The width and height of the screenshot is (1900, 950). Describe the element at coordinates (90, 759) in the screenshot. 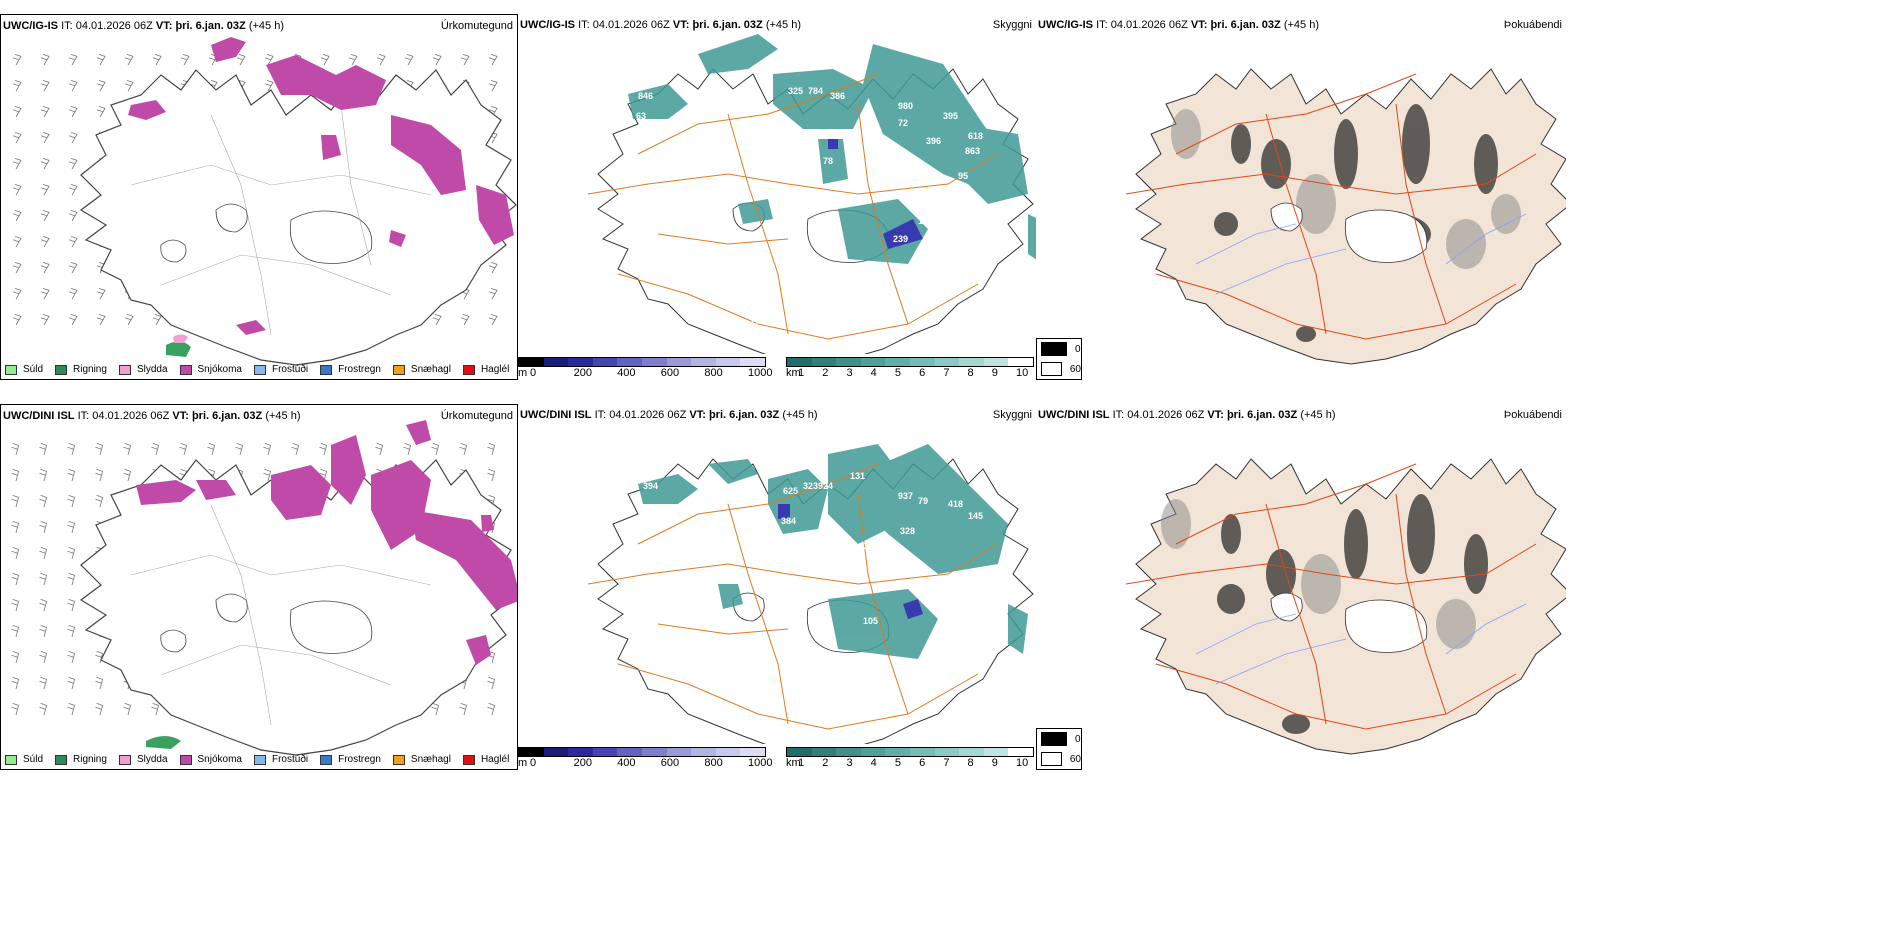

I see `legend-label: Rigning` at that location.